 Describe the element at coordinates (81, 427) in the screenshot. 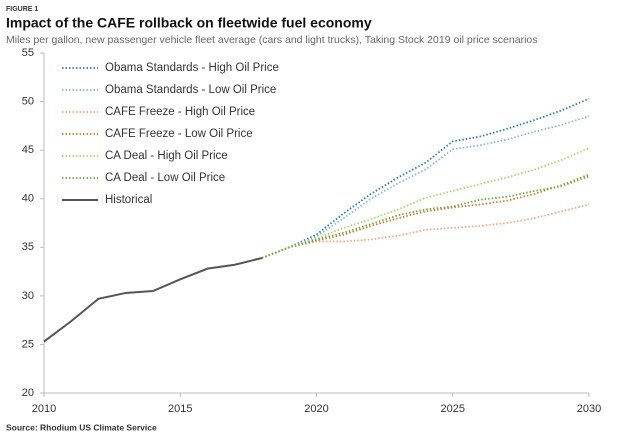

I see `source: Source: Rhodium US Climate Service` at that location.